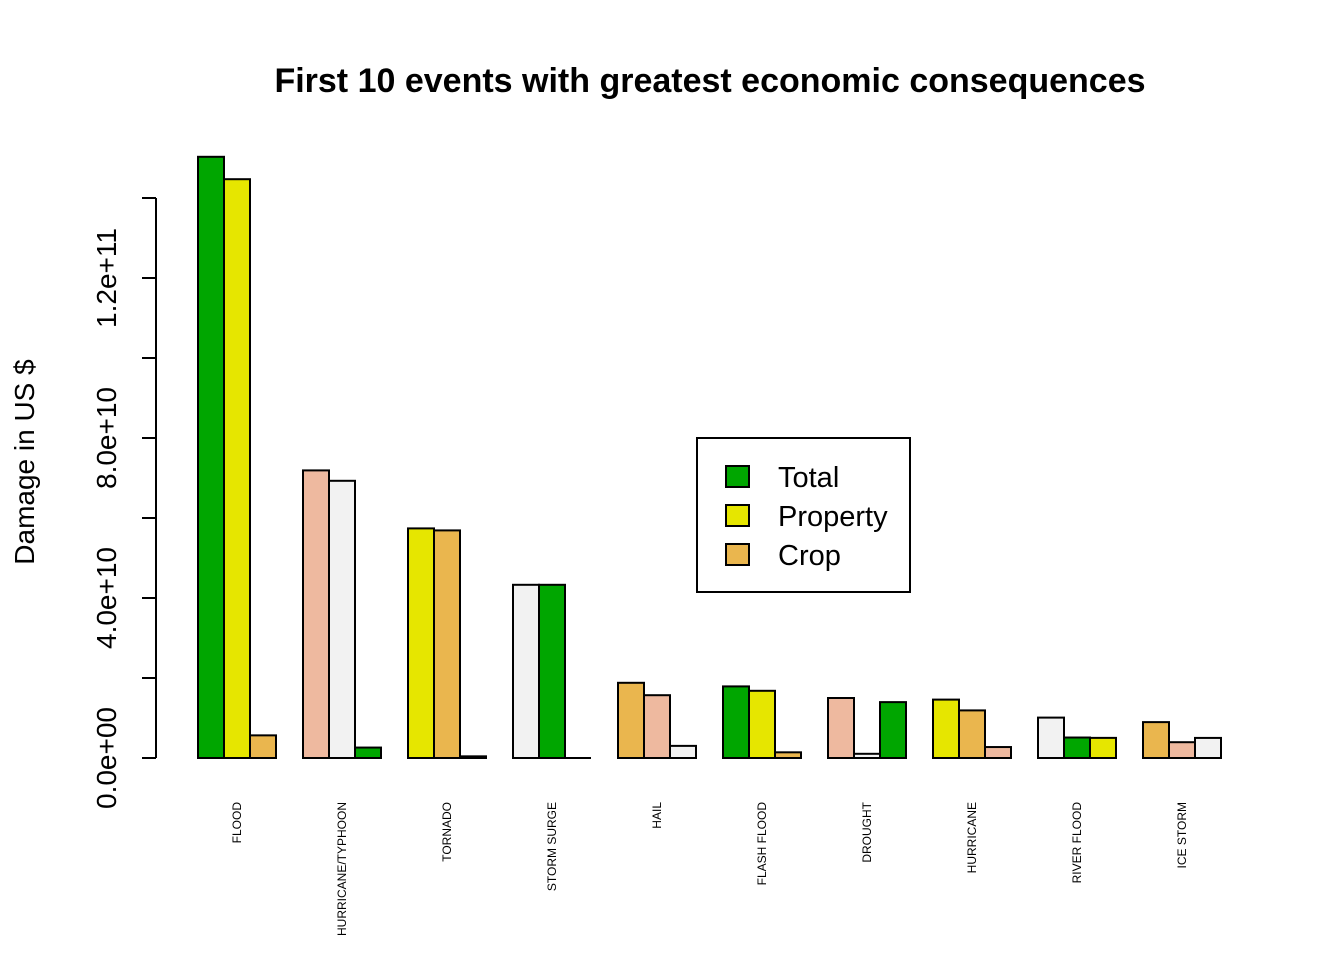 The height and width of the screenshot is (960, 1344). What do you see at coordinates (552, 846) in the screenshot?
I see `x-tick-label: STORM SURGE` at bounding box center [552, 846].